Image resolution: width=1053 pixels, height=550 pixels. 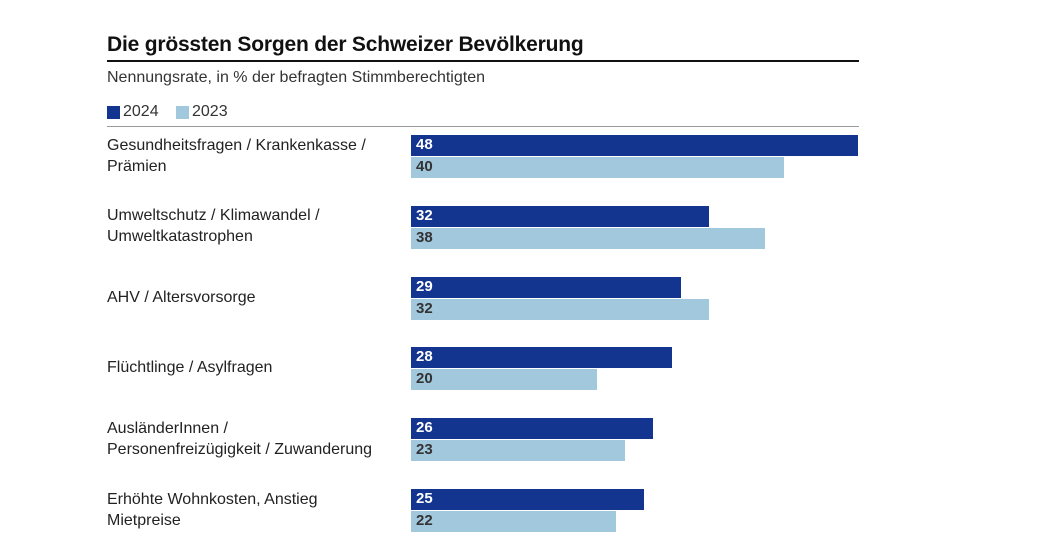 I want to click on category-label-line: Umweltschutz / Klimawandel /, so click(x=213, y=216).